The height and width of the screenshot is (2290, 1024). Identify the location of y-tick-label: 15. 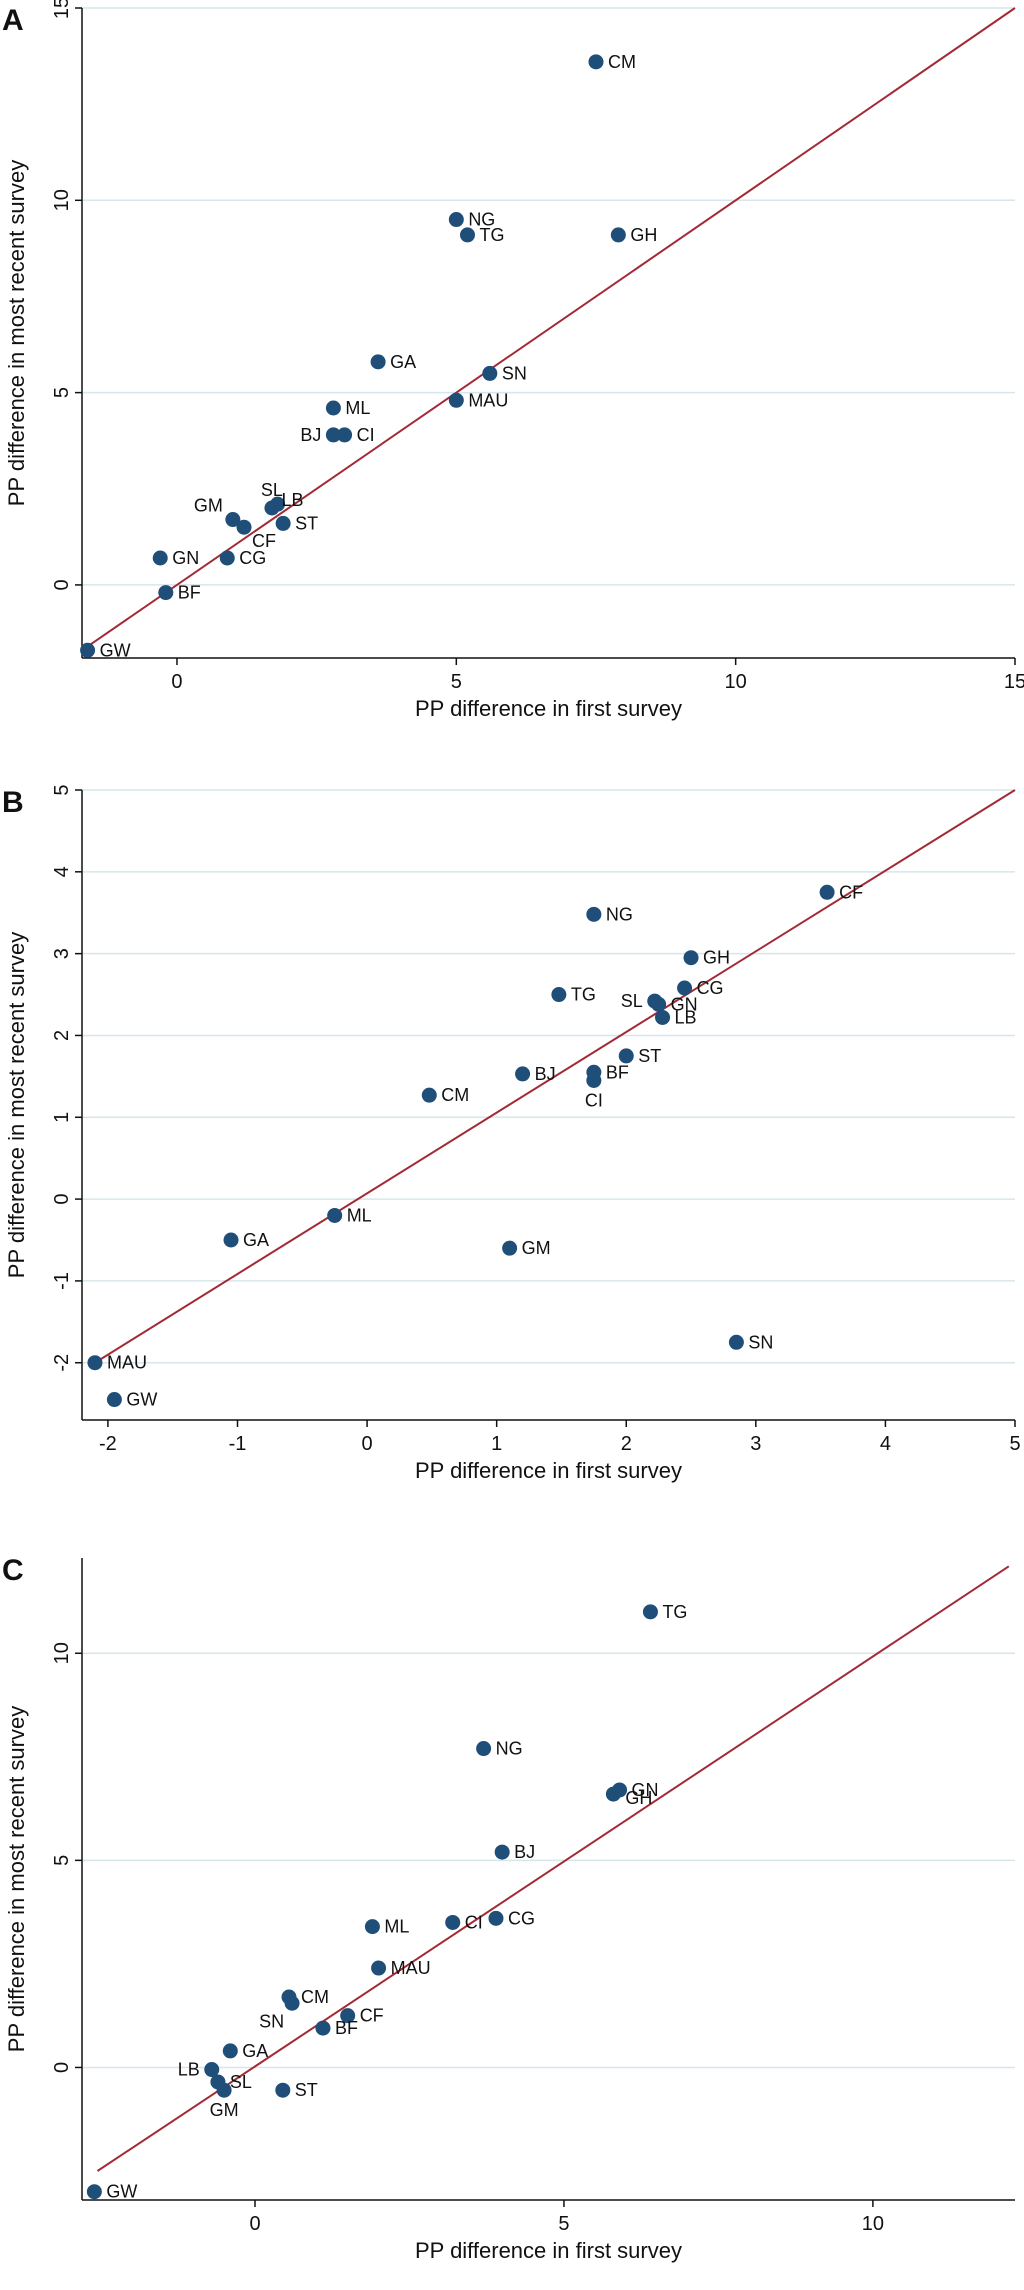
(62, 9).